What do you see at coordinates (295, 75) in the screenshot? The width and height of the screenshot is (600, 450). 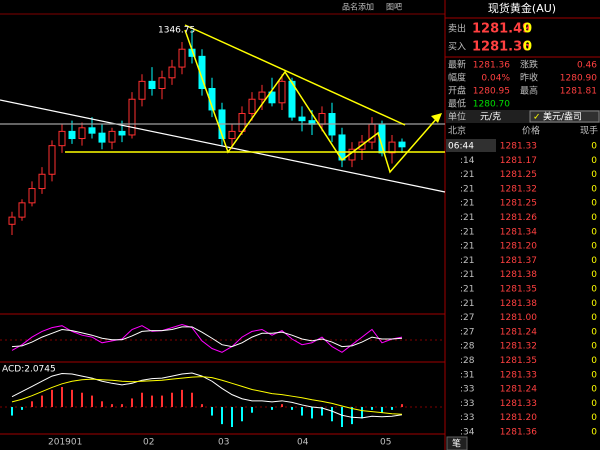 I see `resistance-line` at bounding box center [295, 75].